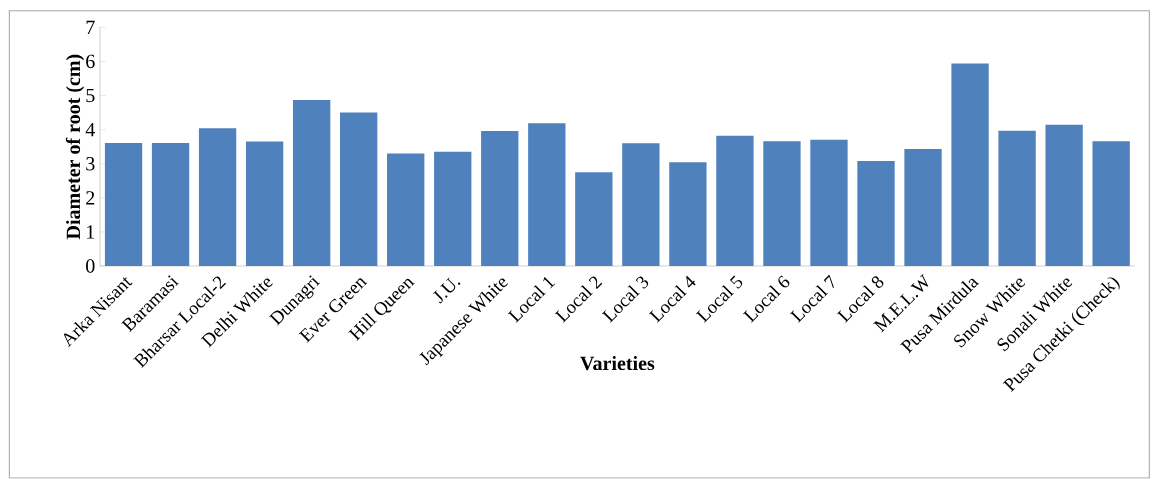 The height and width of the screenshot is (479, 1156). Describe the element at coordinates (447, 290) in the screenshot. I see `x-tick-label: J.U.` at that location.